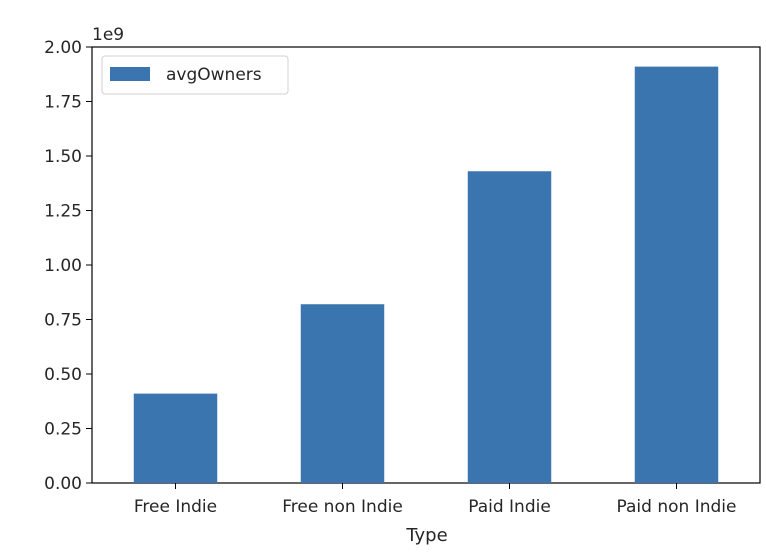 This screenshot has height=556, width=766. Describe the element at coordinates (63, 430) in the screenshot. I see `y-tick-label: 0.25` at that location.